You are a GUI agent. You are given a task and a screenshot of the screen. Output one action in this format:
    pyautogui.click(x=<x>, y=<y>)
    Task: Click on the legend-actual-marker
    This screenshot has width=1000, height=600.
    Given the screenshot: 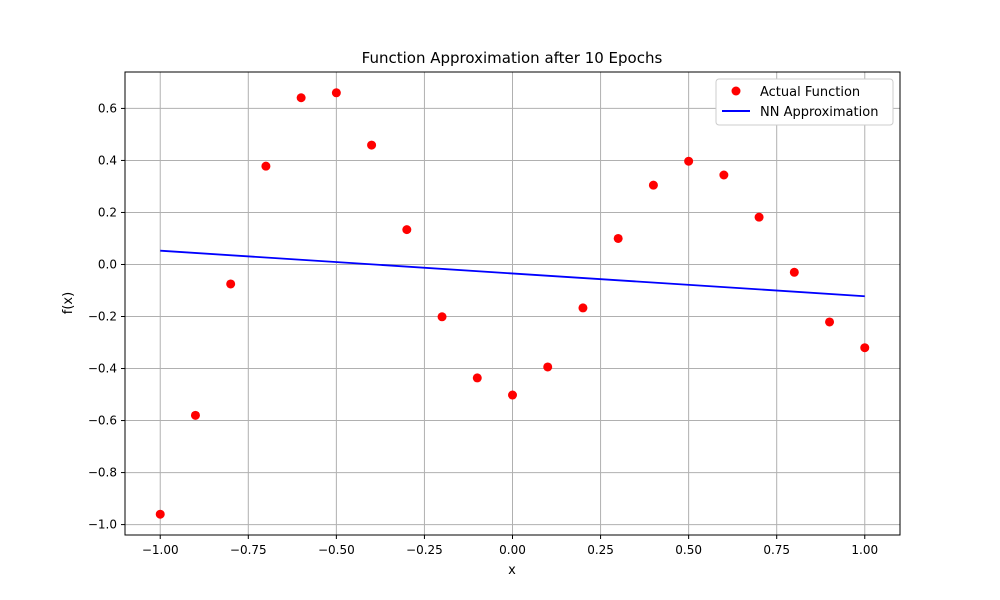 What is the action you would take?
    pyautogui.click(x=736, y=91)
    